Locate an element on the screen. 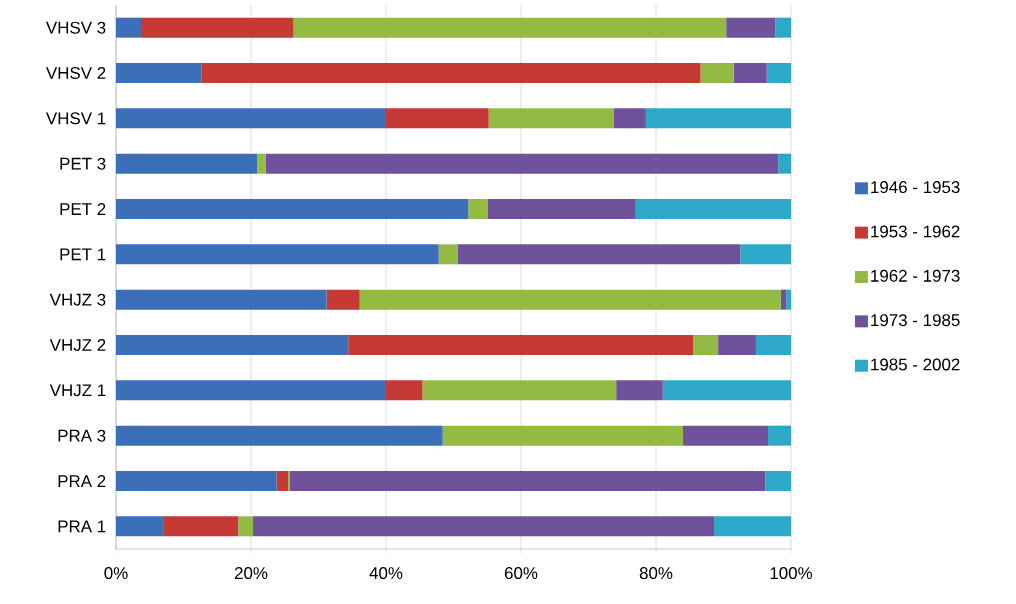 Image resolution: width=1016 pixels, height=604 pixels. legend-label: 1953 - 1962 is located at coordinates (915, 231).